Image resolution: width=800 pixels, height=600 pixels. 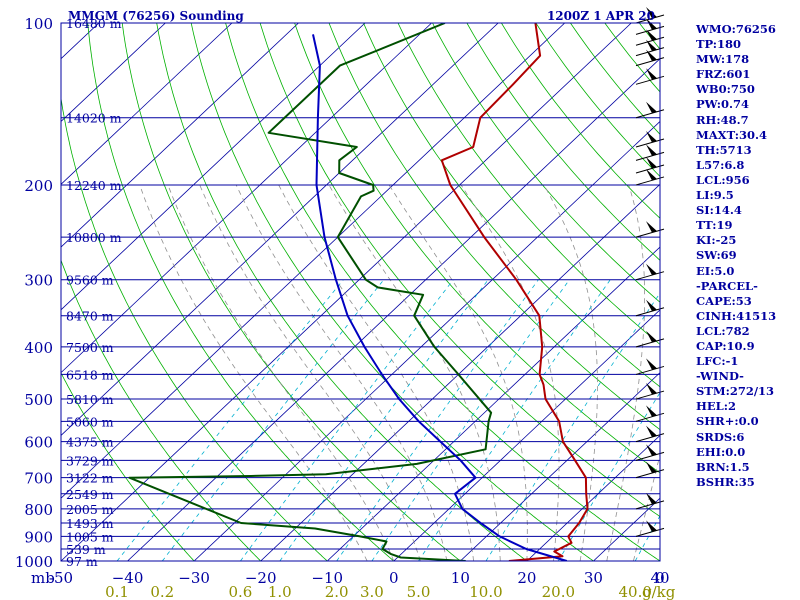 What do you see at coordinates (419, 591) in the screenshot?
I see `mixing-ratio-tick-label: 5.0` at bounding box center [419, 591].